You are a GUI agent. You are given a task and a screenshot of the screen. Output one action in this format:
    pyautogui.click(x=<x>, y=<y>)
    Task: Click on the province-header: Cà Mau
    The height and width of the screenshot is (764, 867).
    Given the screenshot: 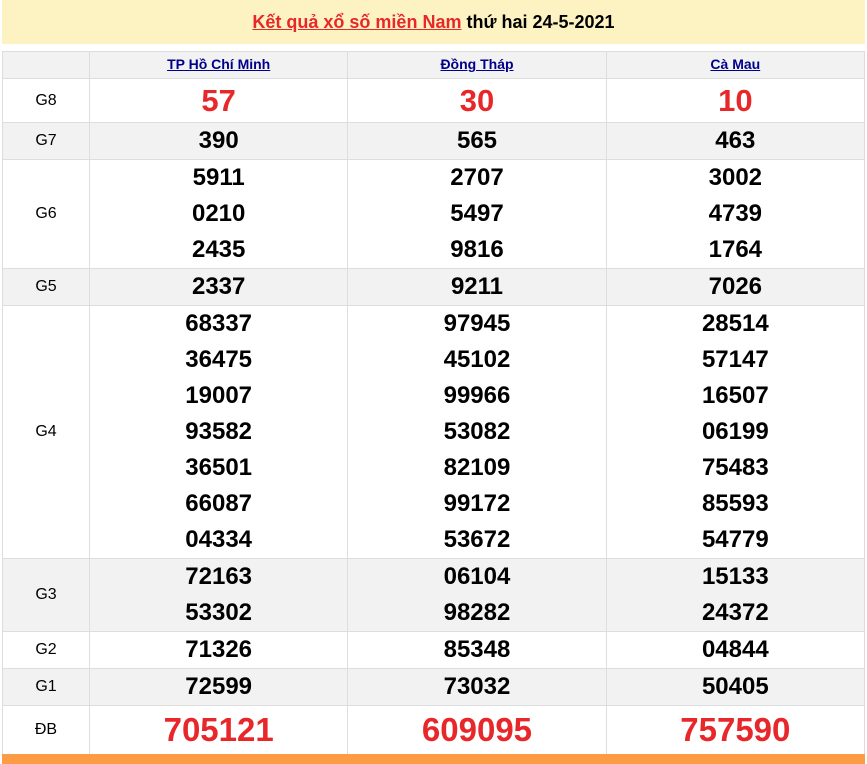 What is the action you would take?
    pyautogui.click(x=735, y=65)
    